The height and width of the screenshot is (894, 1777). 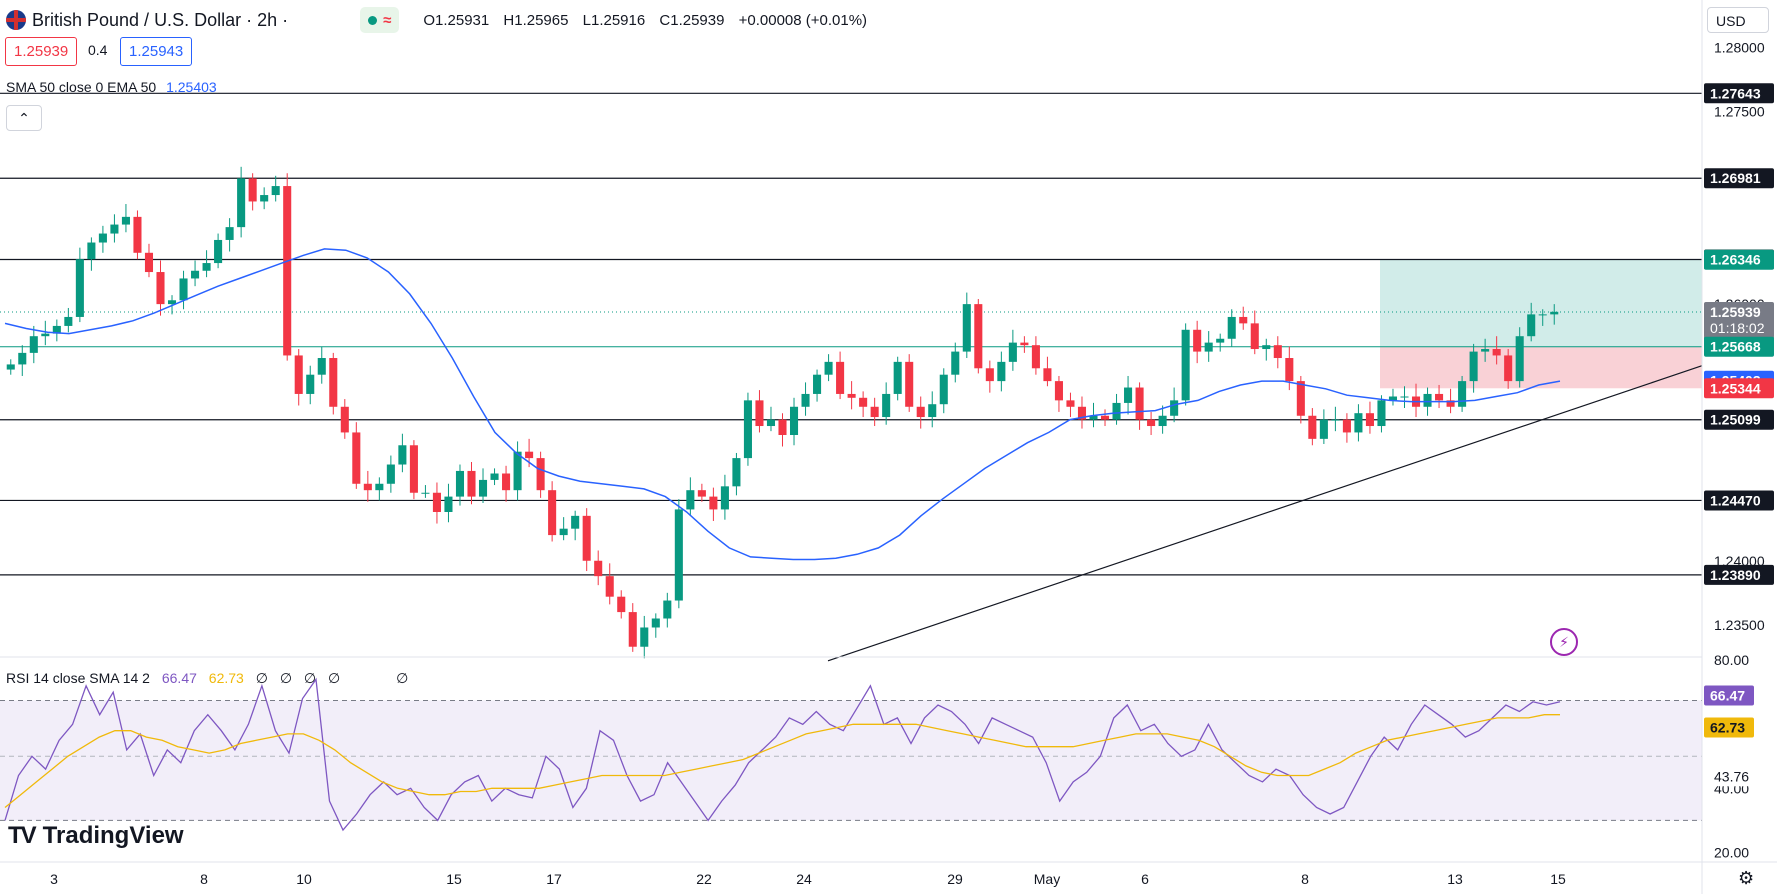 What do you see at coordinates (156, 51) in the screenshot?
I see `buy-button: 1.25943` at bounding box center [156, 51].